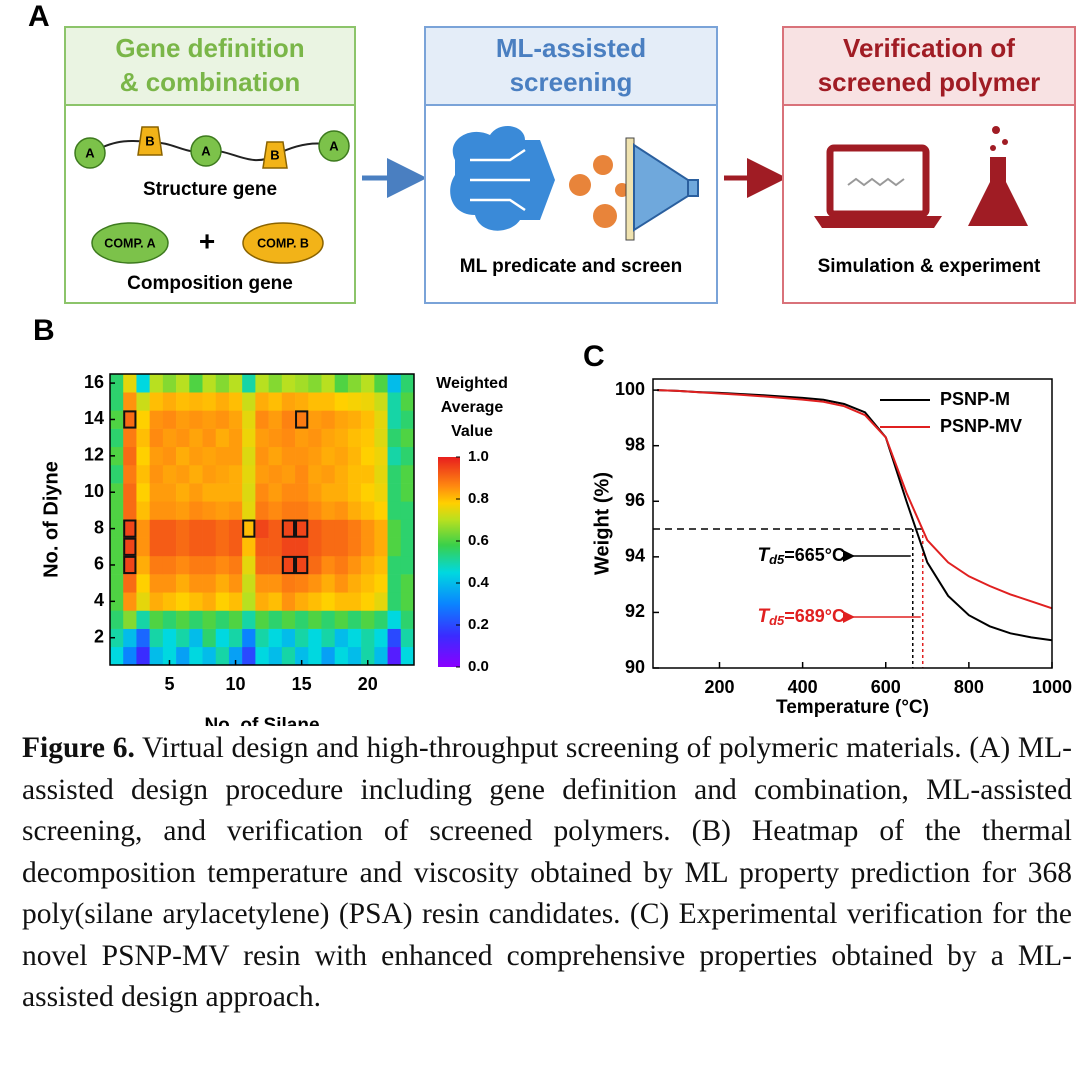 The image size is (1080, 1077). I want to click on colorbar-tick-label: 0.0, so click(478, 666).